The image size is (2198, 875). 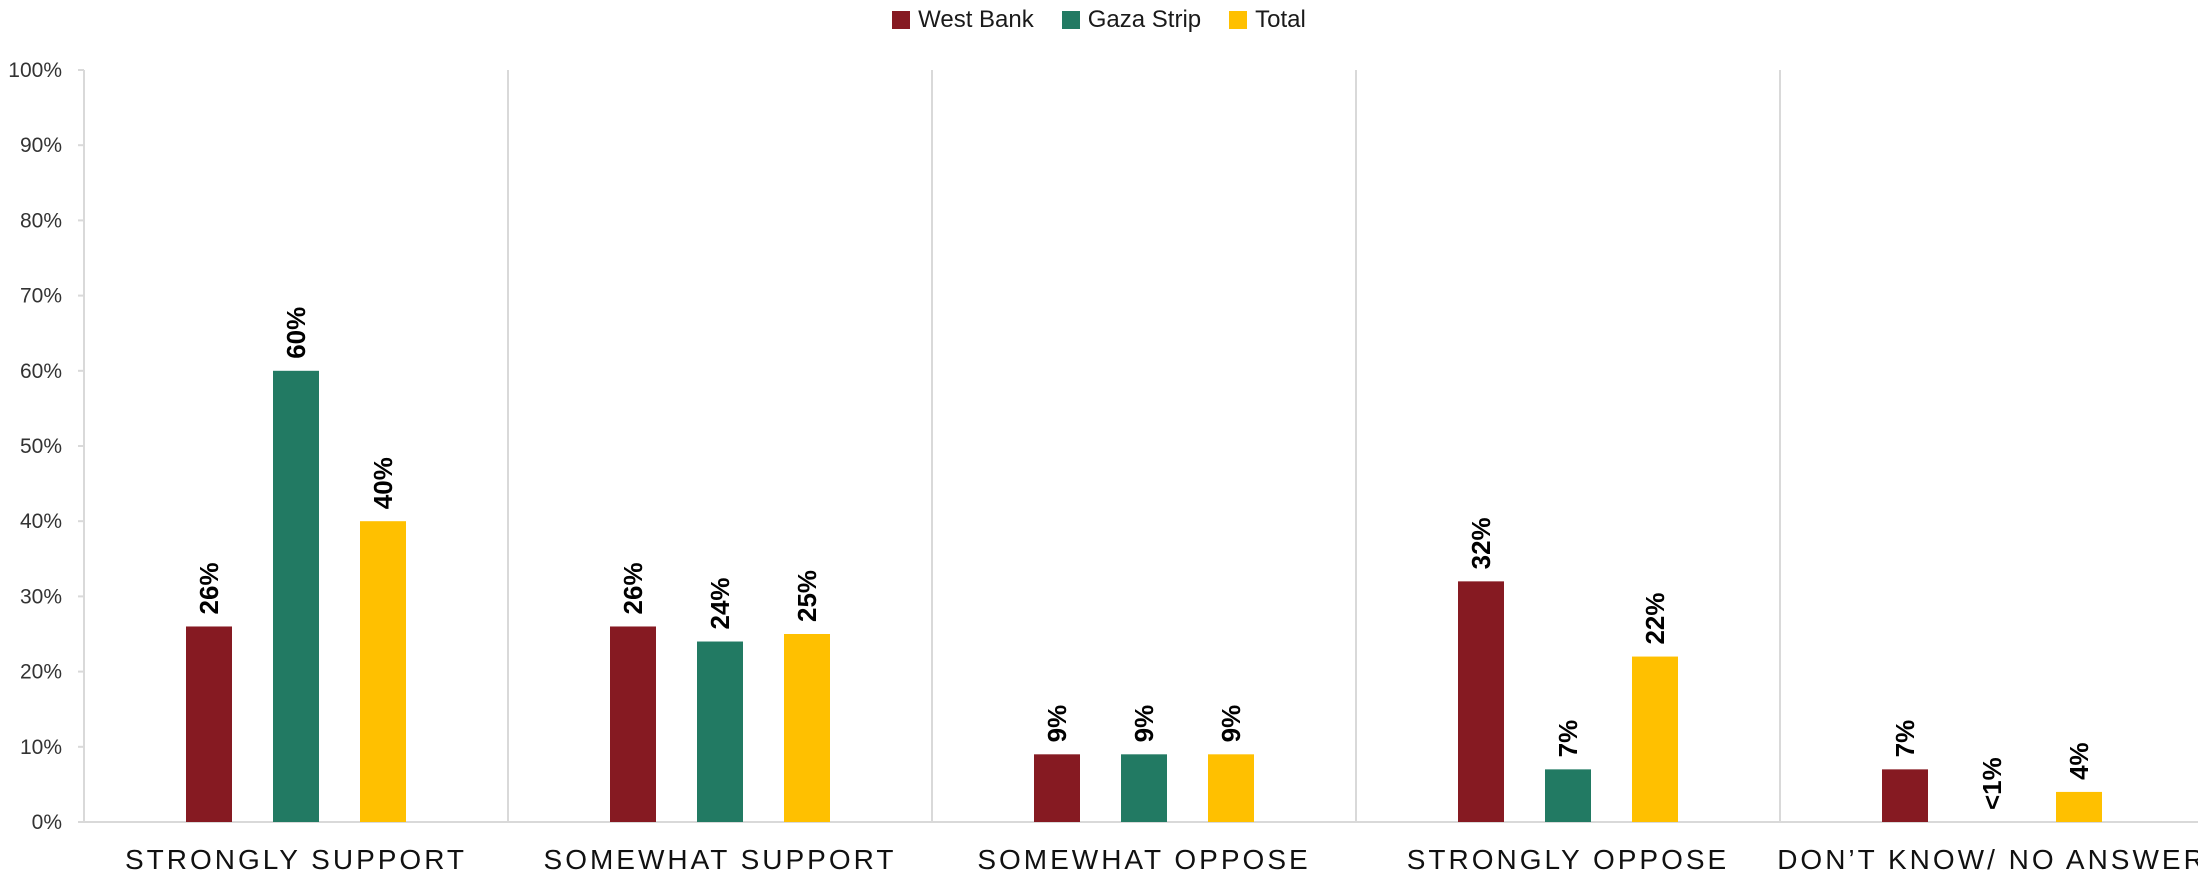 What do you see at coordinates (1987, 859) in the screenshot?
I see `x-category-label: DON’T KNOW/ NO ANSWER` at bounding box center [1987, 859].